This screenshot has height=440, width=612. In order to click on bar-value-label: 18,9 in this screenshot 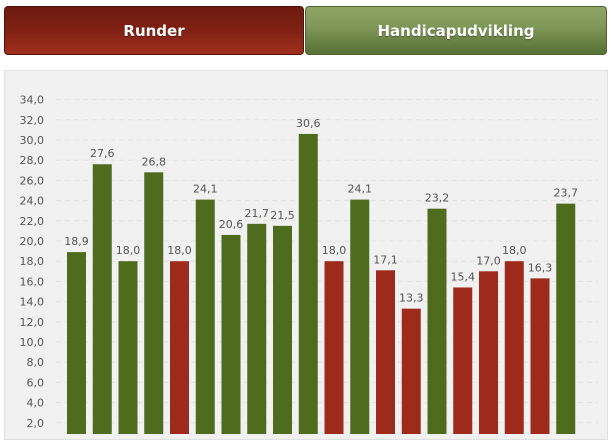, I will do `click(76, 241)`.